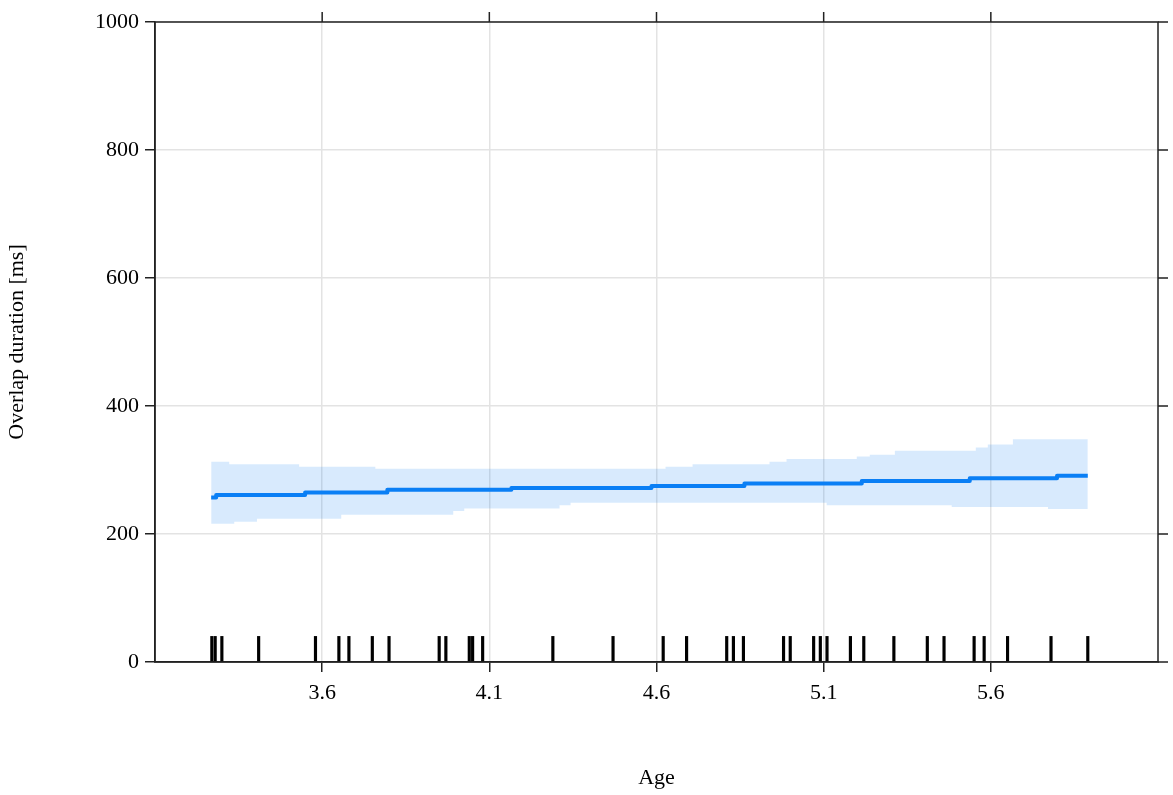  What do you see at coordinates (122, 404) in the screenshot?
I see `y-tick-label: 400` at bounding box center [122, 404].